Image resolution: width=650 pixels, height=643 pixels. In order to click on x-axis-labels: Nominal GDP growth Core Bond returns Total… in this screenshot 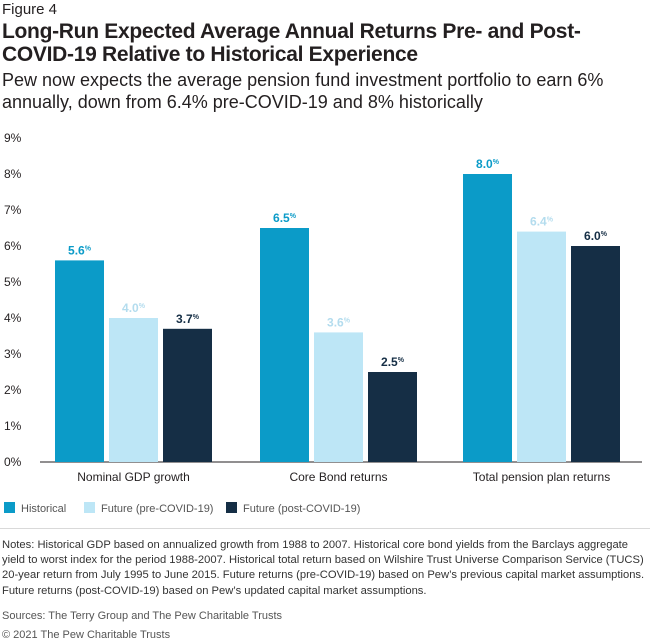, I will do `click(343, 477)`.